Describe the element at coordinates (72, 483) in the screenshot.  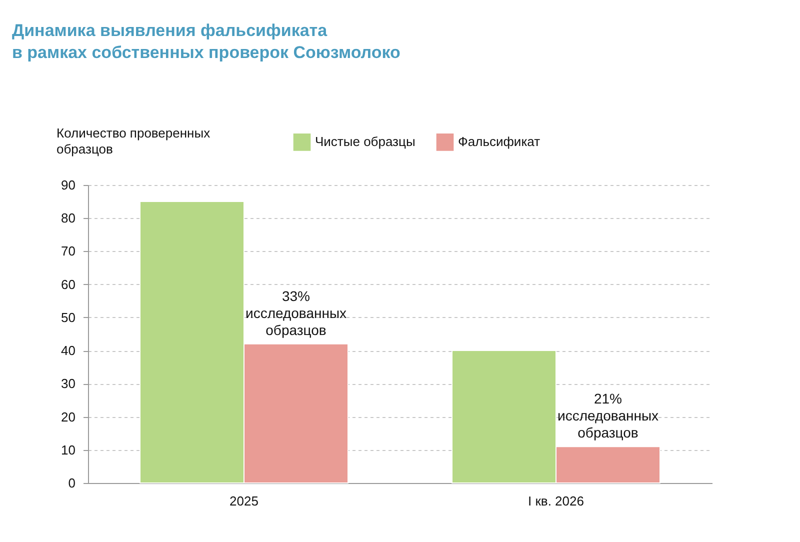
I see `y-tick-label: 0` at that location.